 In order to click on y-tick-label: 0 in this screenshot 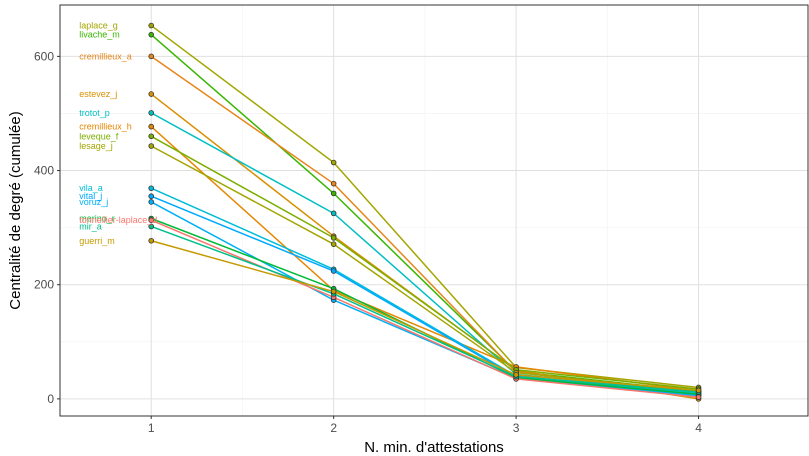, I will do `click(50, 399)`.